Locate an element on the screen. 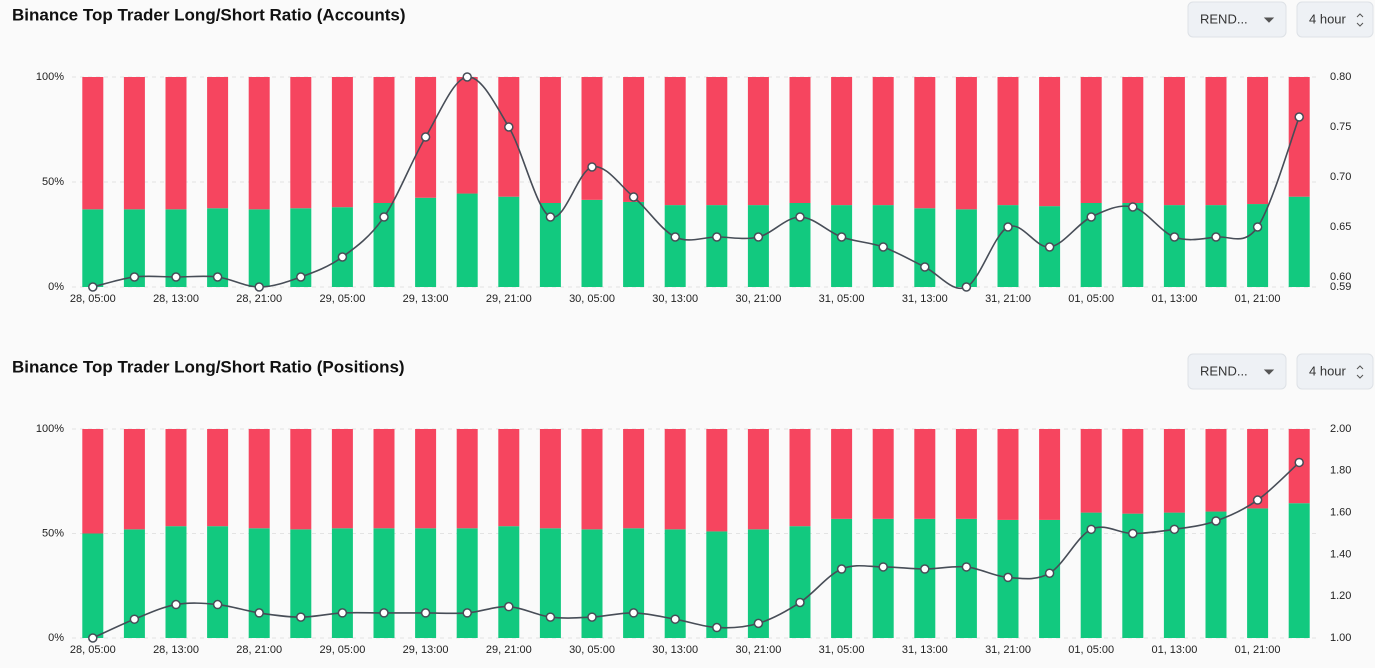  x-tick-label: 30, 13:00 is located at coordinates (675, 650).